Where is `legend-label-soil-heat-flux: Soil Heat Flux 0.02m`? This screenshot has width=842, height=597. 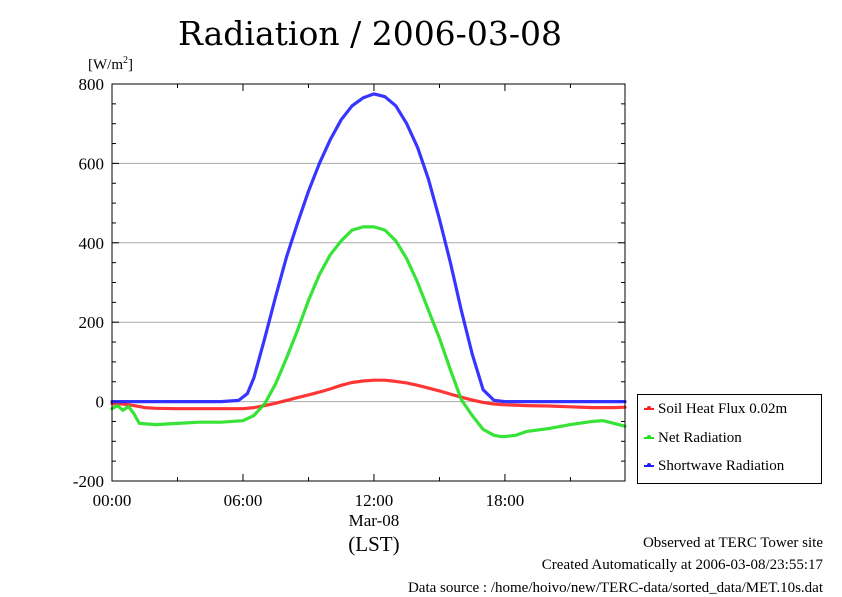
legend-label-soil-heat-flux: Soil Heat Flux 0.02m is located at coordinates (723, 409).